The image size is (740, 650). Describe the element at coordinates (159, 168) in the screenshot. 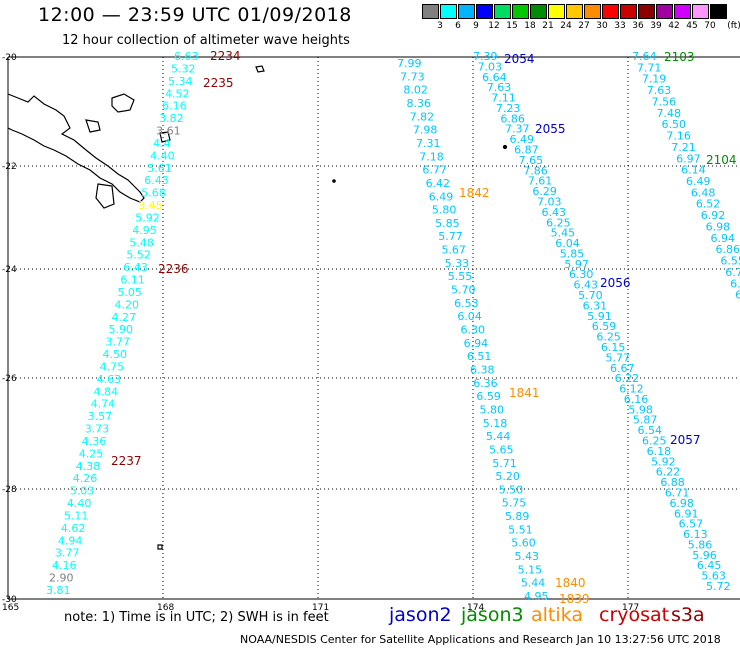

I see `wave-height-value: 5.61` at that location.